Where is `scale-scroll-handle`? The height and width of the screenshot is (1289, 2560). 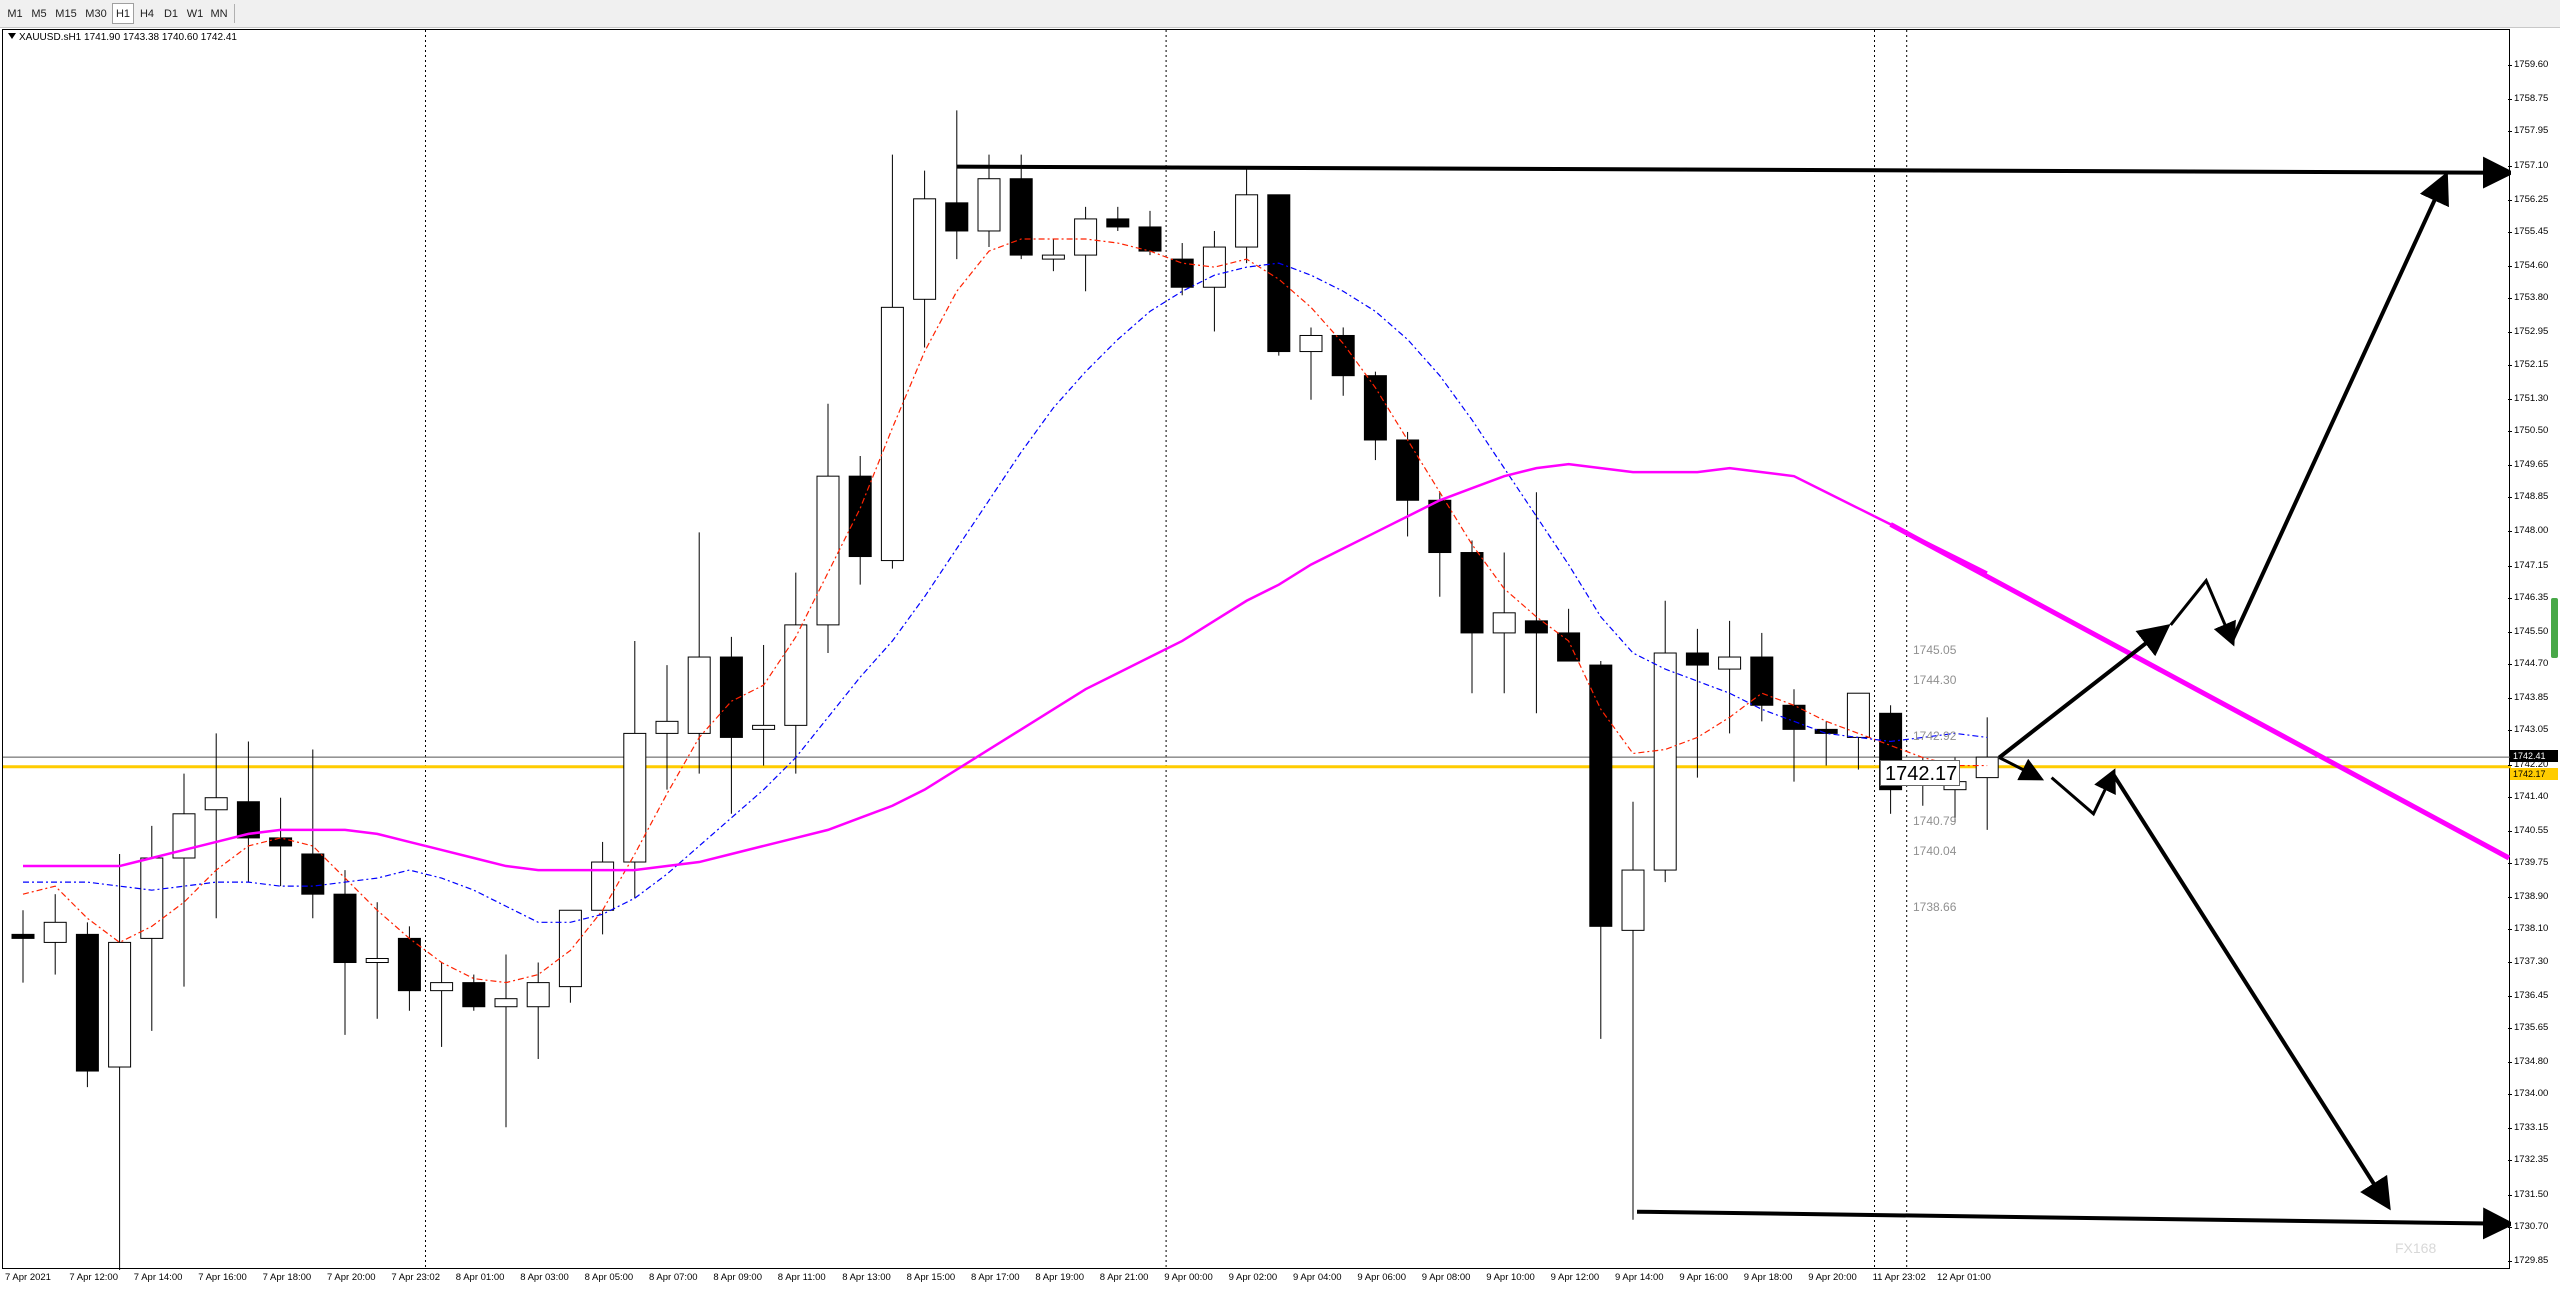 scale-scroll-handle is located at coordinates (2554, 628).